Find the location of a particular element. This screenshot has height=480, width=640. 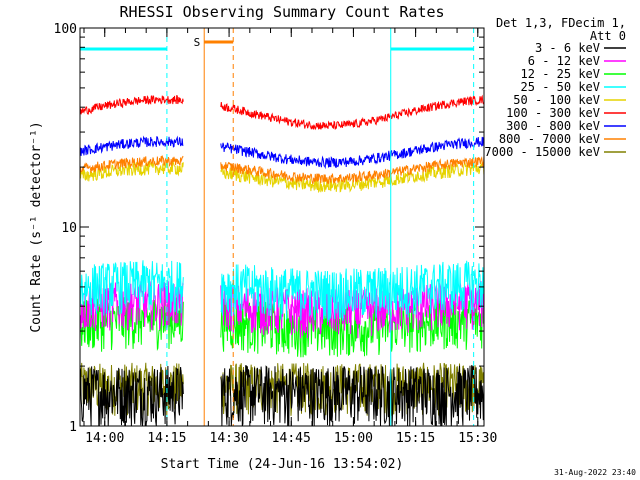

legend-label: 12 - 25 keV is located at coordinates (560, 74).